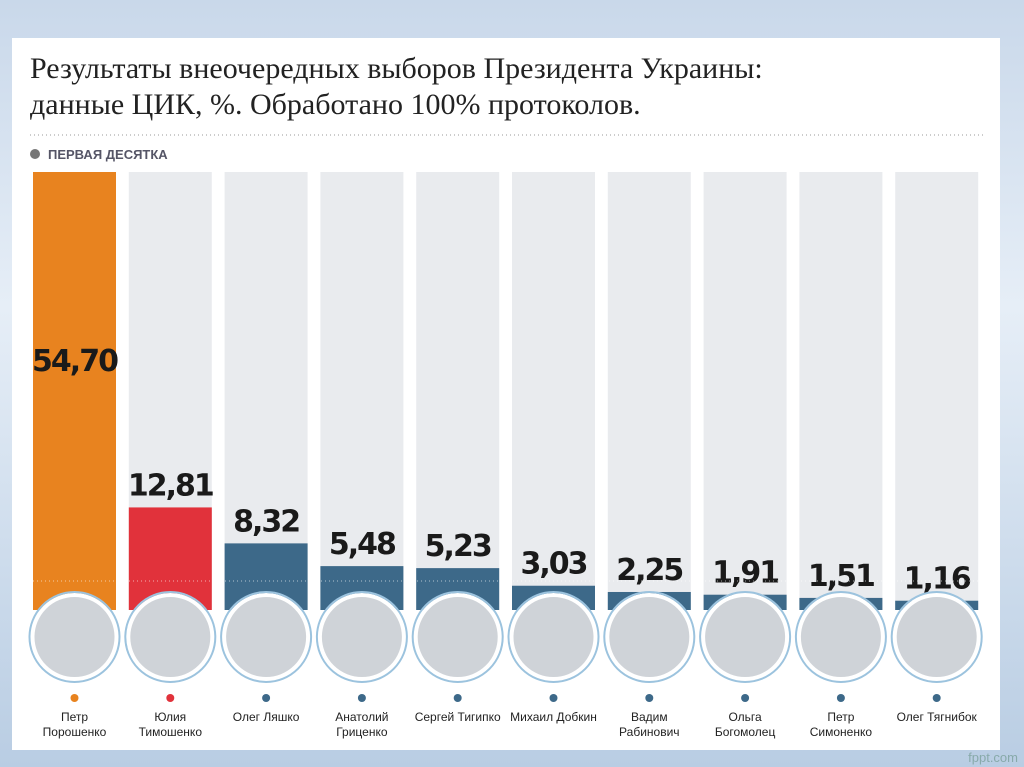 This screenshot has height=767, width=1024. Describe the element at coordinates (266, 717) in the screenshot. I see `candidate-name: Олег Ляшко` at that location.